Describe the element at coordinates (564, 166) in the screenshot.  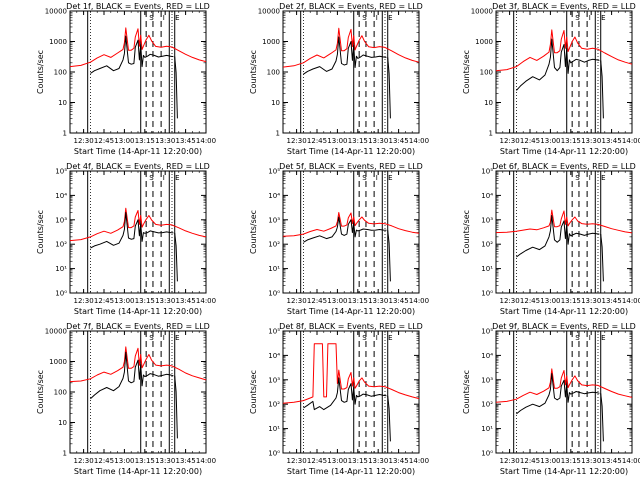
I see `panel-title: Det 6f, BLACK = Events, RED = LLD` at that location.